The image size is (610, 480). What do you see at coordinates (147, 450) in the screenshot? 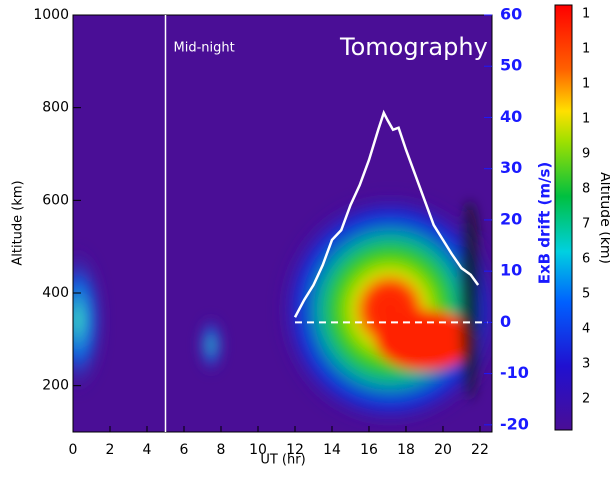
I see `x-tick-label: 4` at bounding box center [147, 450].